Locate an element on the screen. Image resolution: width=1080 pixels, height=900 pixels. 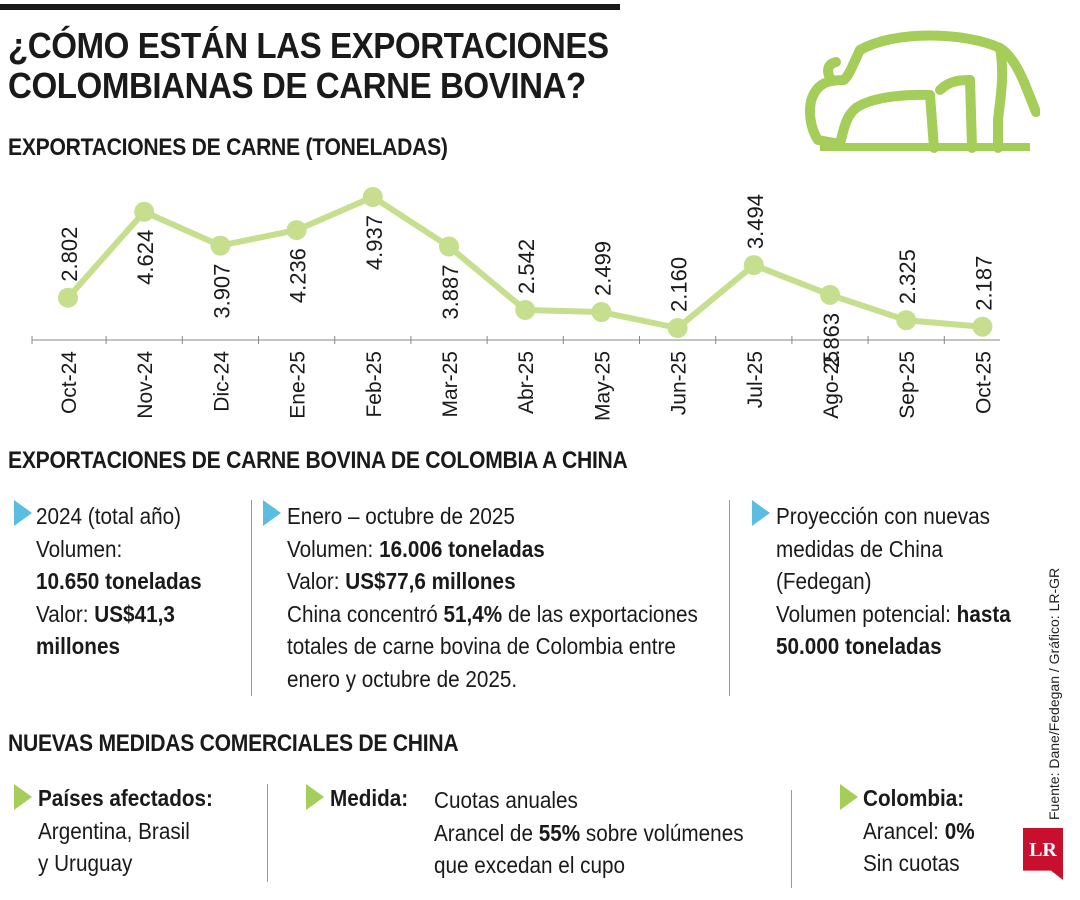
source-note: Fuente: Dane/Fedegan / Gráfico: LR-GR is located at coordinates (1054, 693).